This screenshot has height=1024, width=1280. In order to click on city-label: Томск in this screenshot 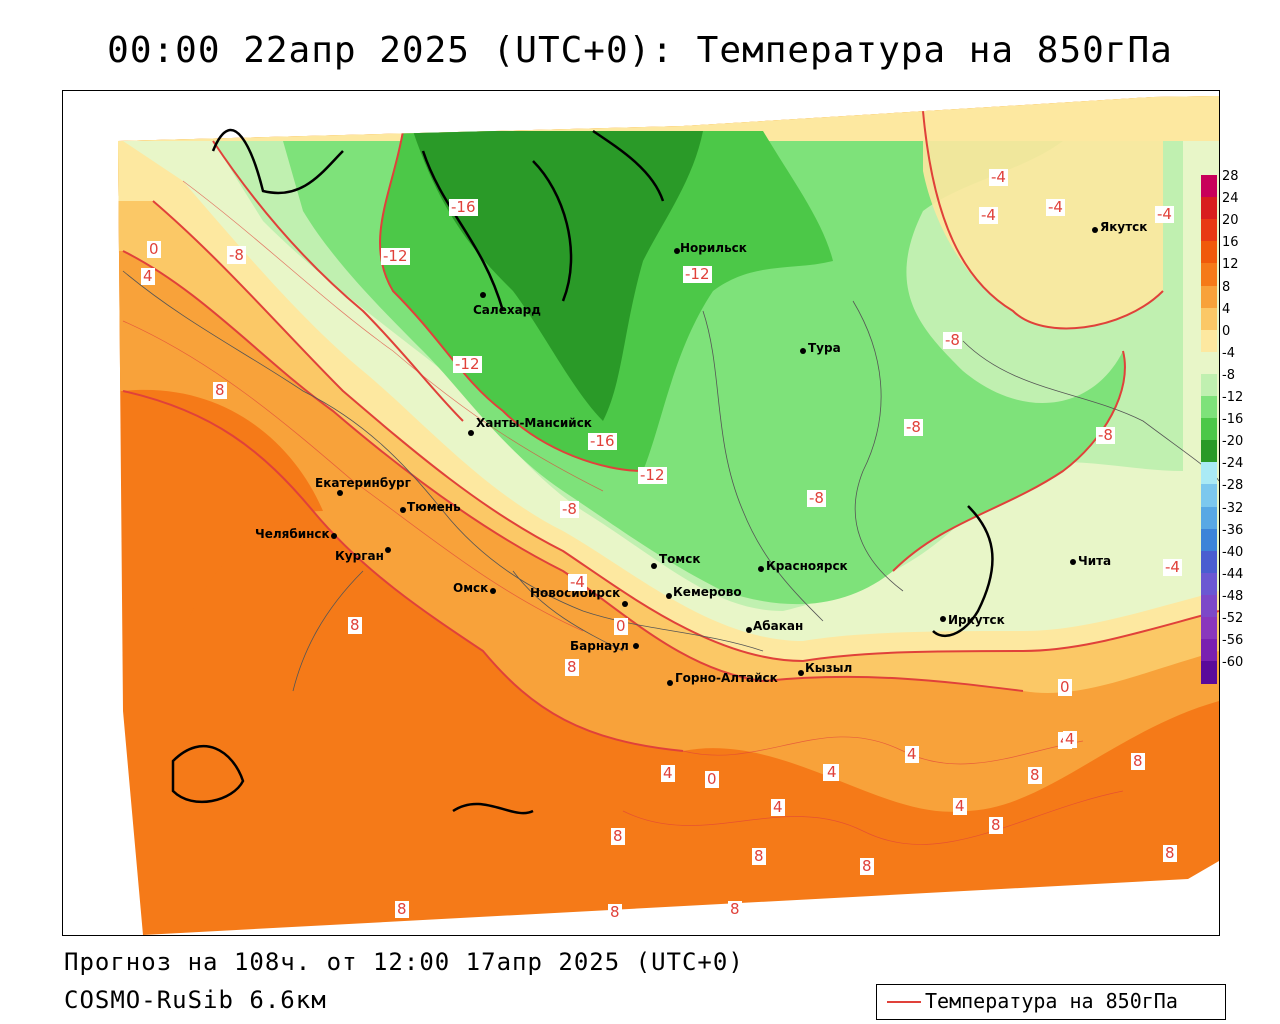, I will do `click(680, 559)`.